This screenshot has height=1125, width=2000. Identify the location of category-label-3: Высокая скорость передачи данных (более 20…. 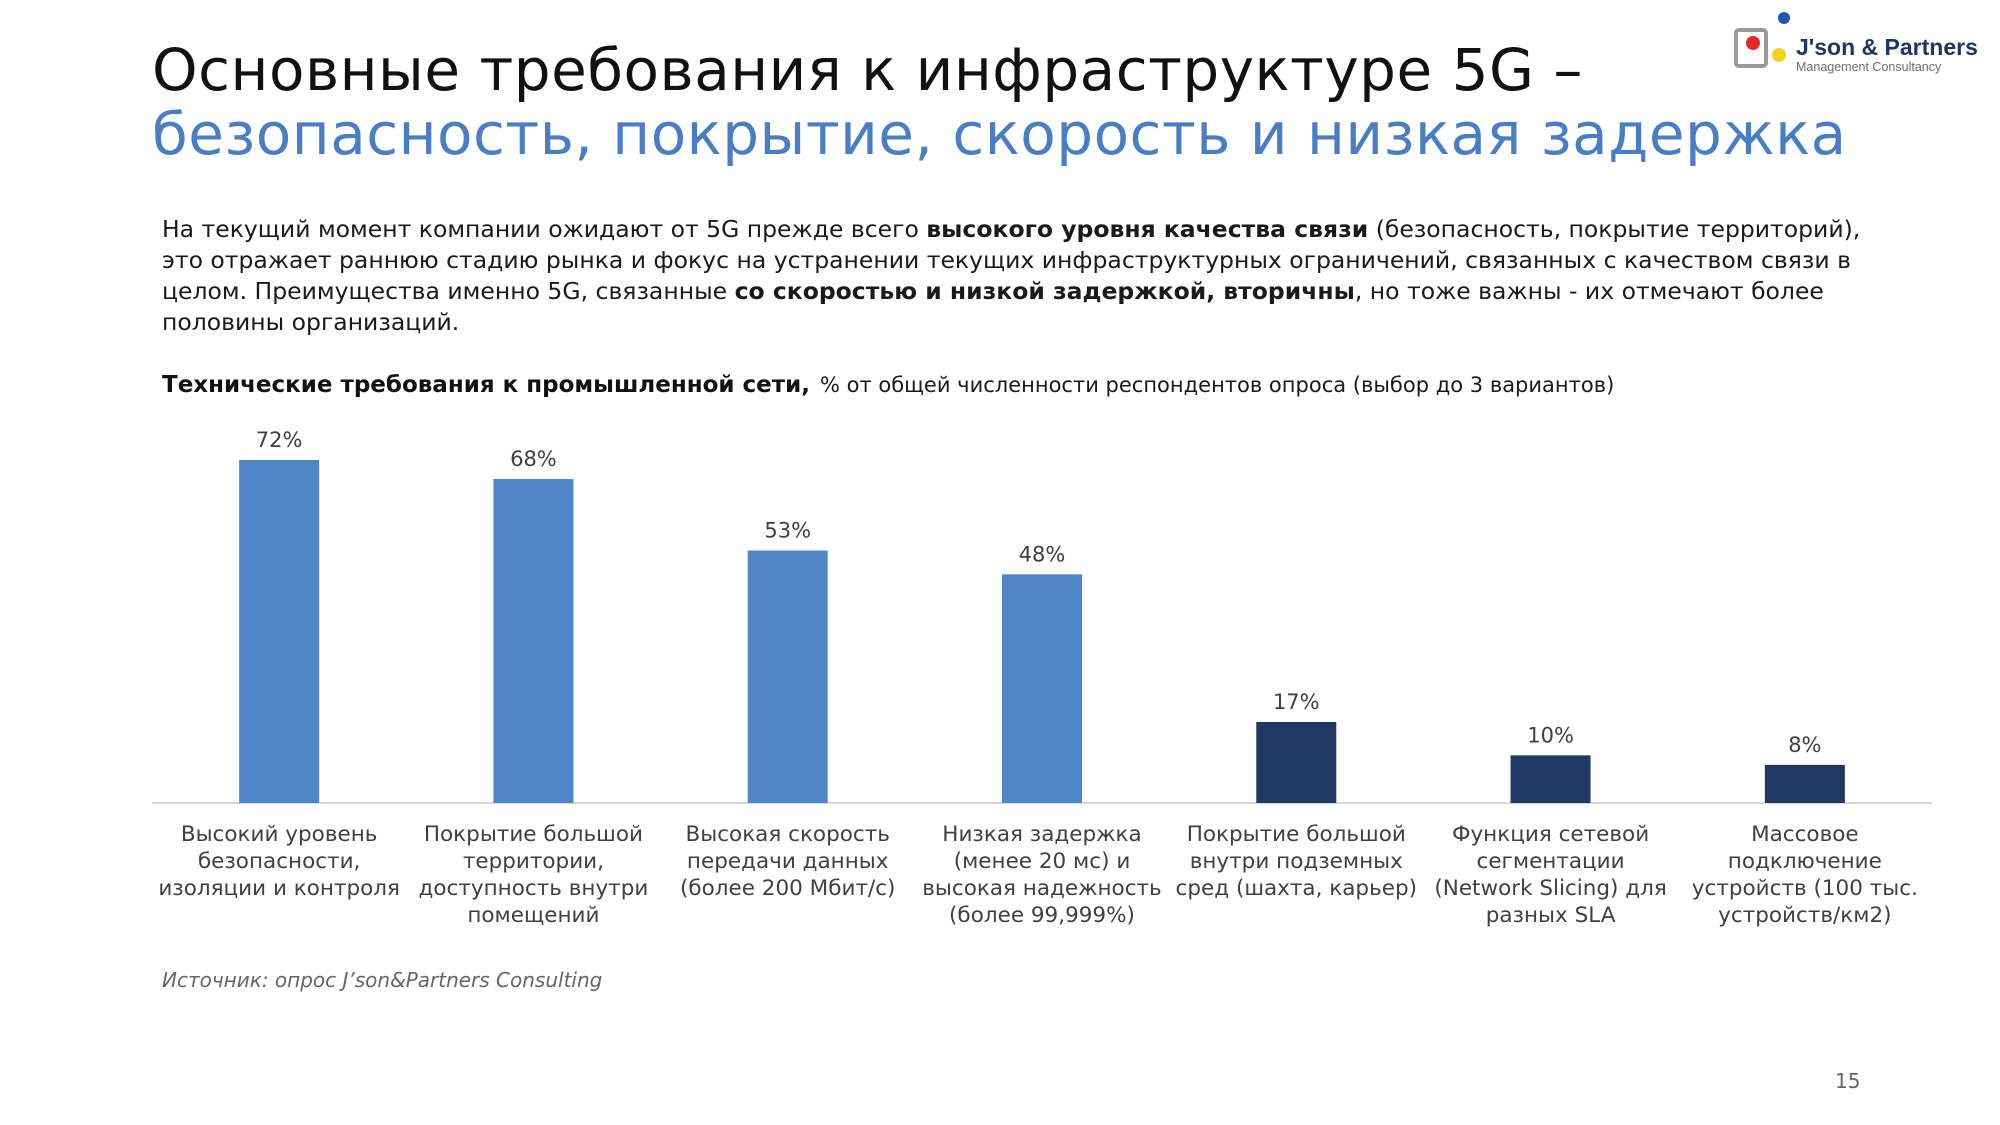
(787, 861).